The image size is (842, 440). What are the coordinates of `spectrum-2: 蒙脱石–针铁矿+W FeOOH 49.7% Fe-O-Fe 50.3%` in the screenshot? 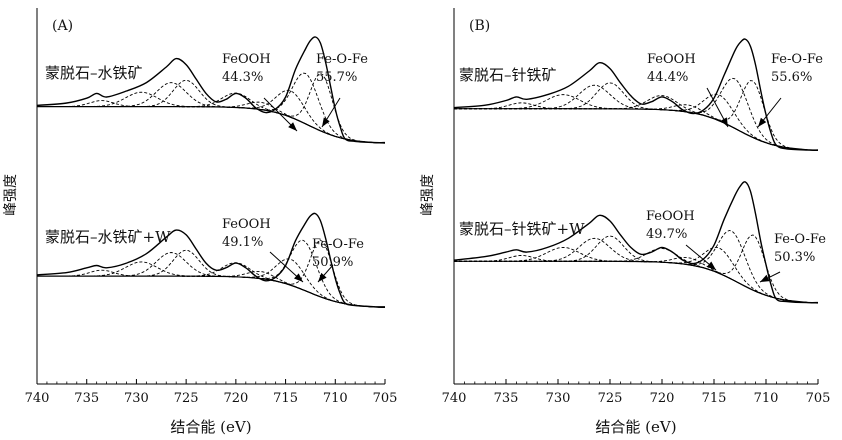 It's located at (639, 242).